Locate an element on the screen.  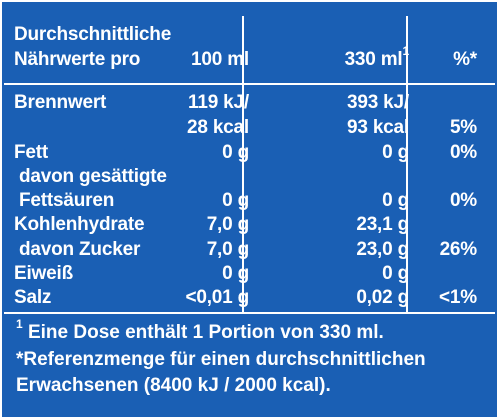
header-percent: %* is located at coordinates (465, 59).